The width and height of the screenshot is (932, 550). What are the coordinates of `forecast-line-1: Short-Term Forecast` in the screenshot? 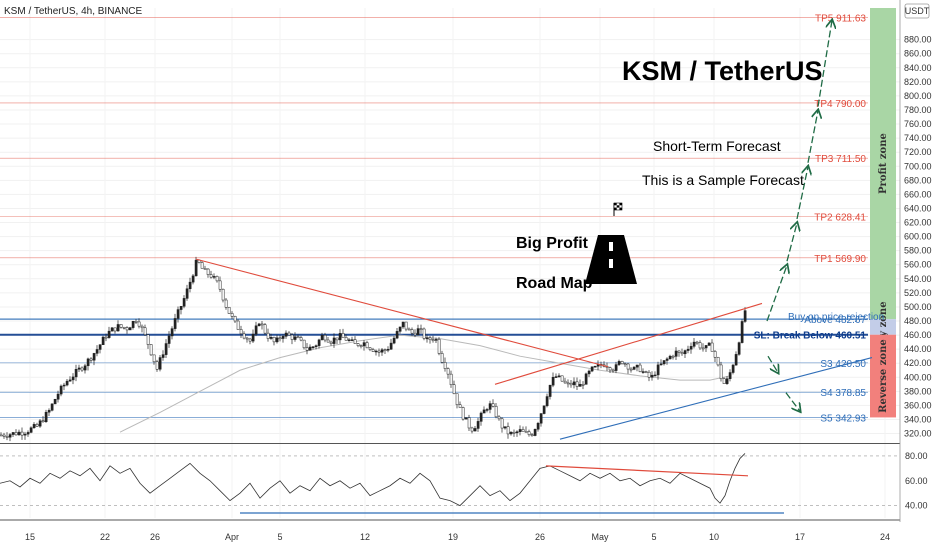 It's located at (717, 146).